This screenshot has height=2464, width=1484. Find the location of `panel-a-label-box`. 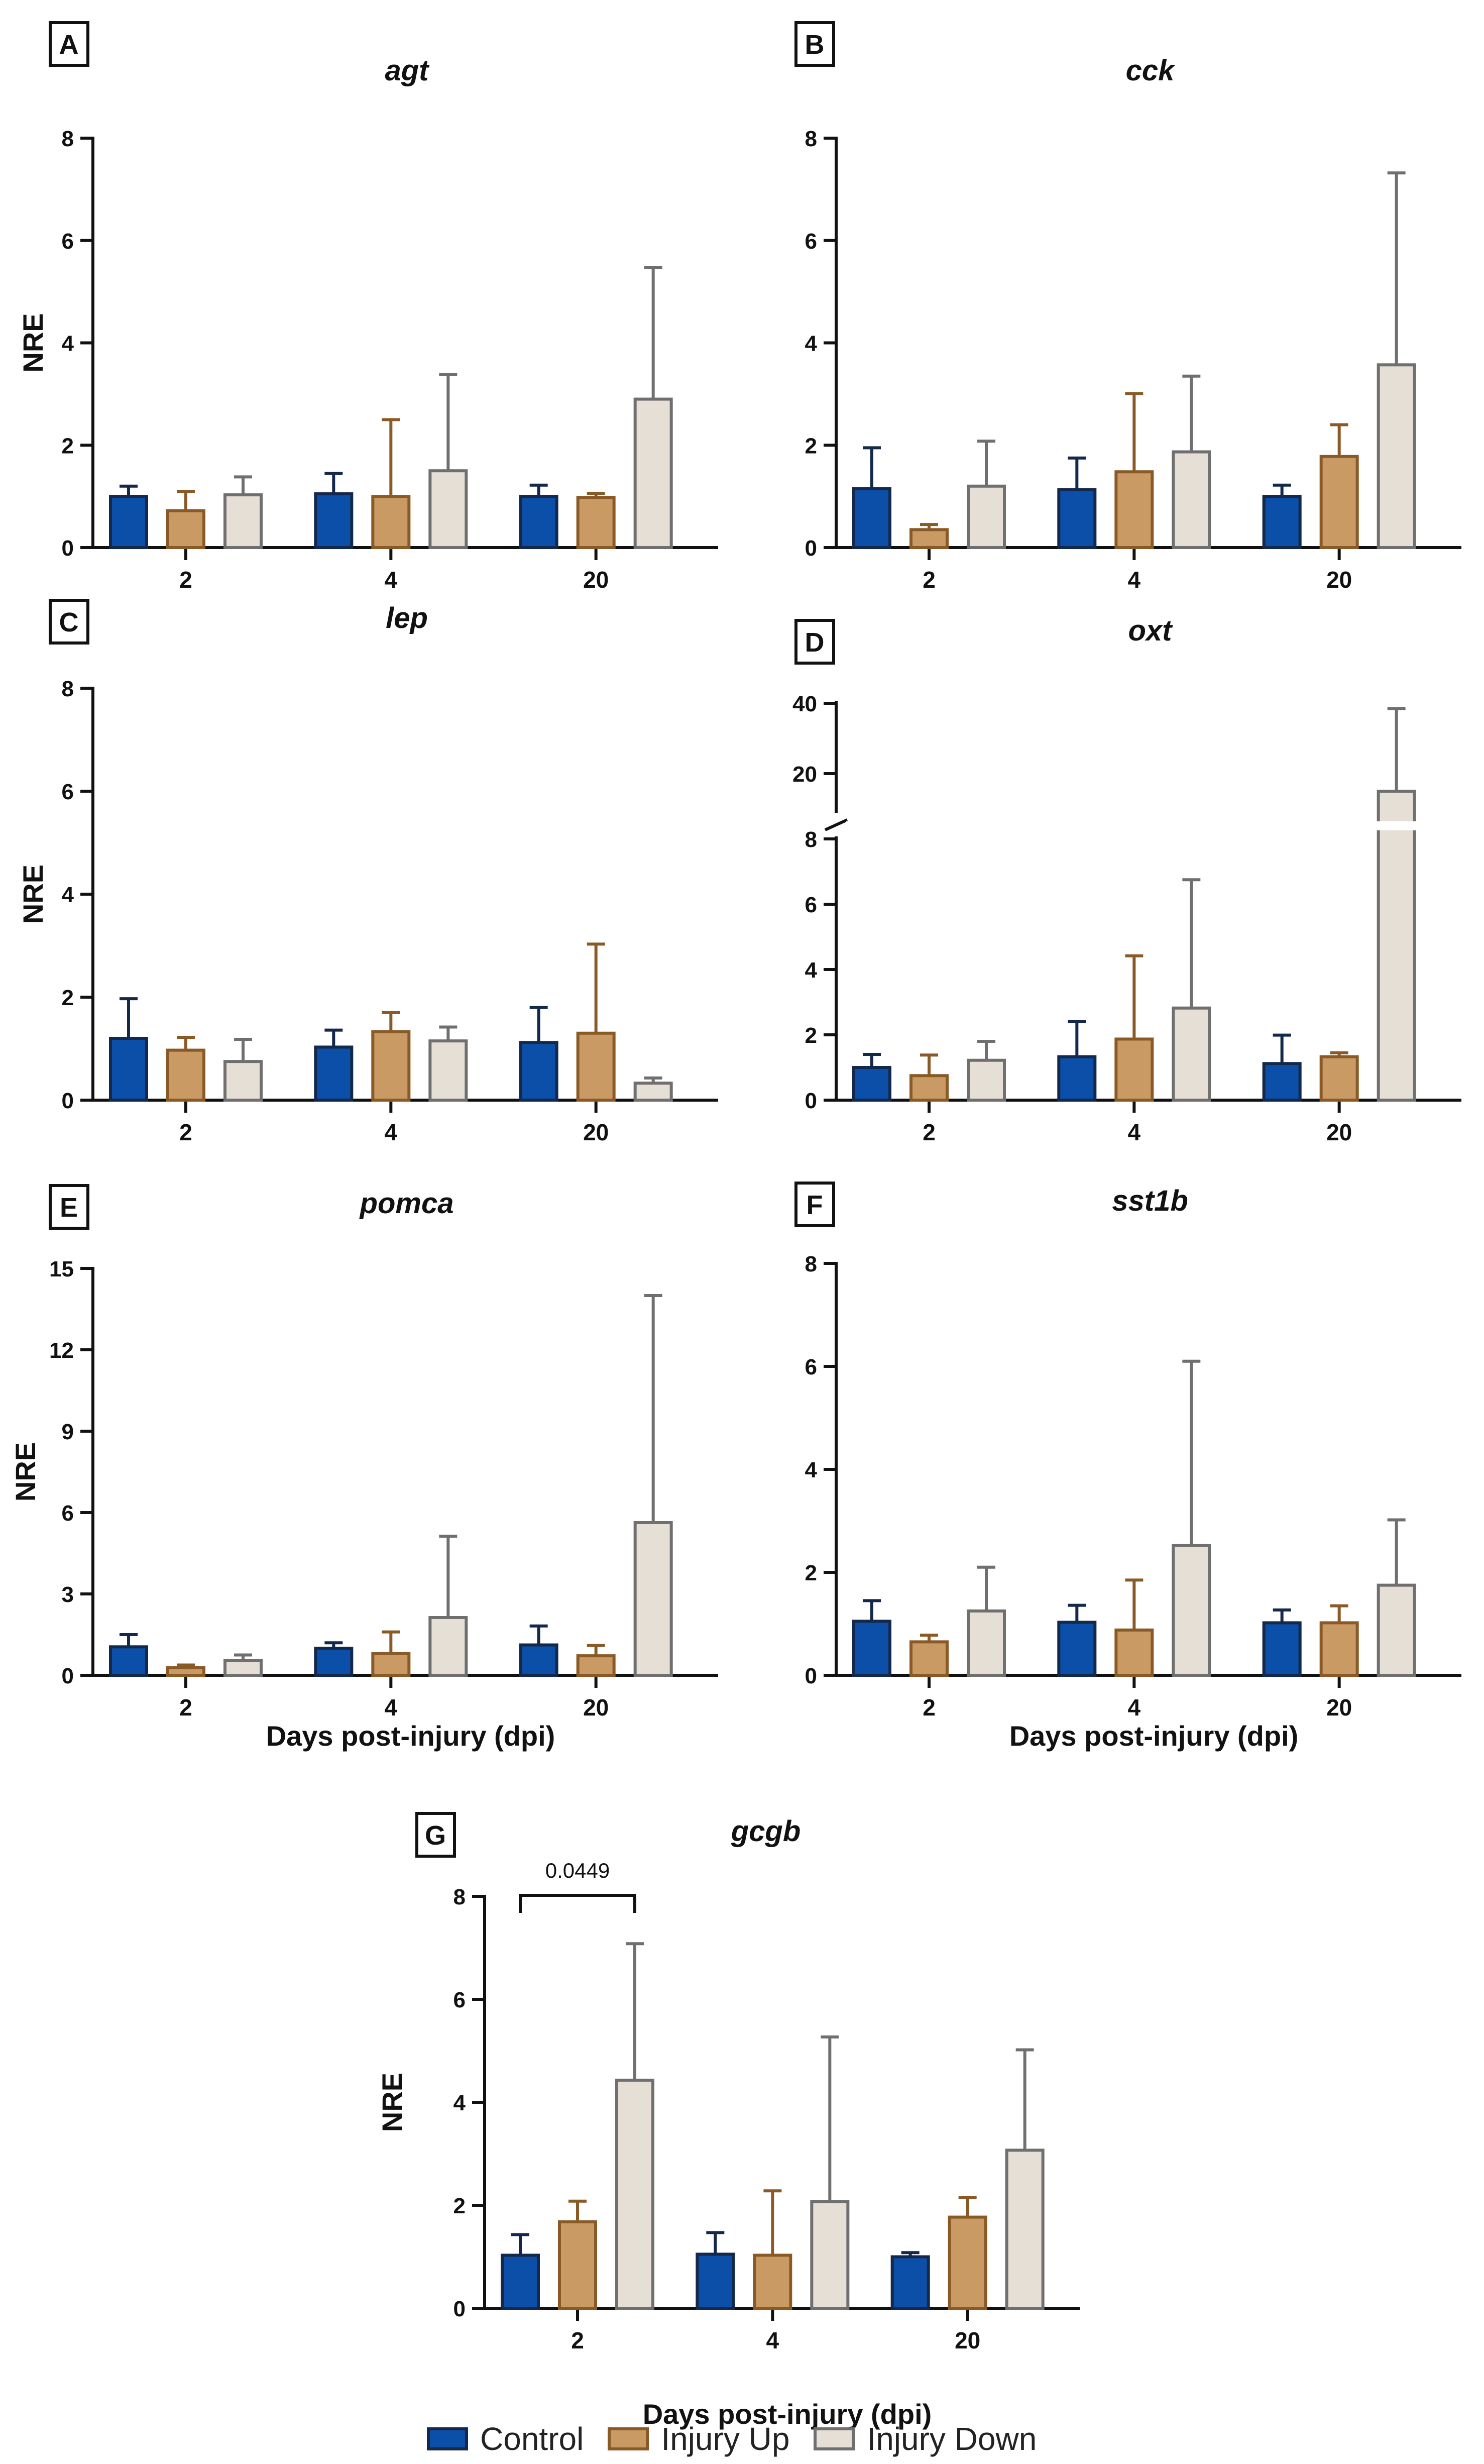

panel-a-label-box is located at coordinates (69, 44).